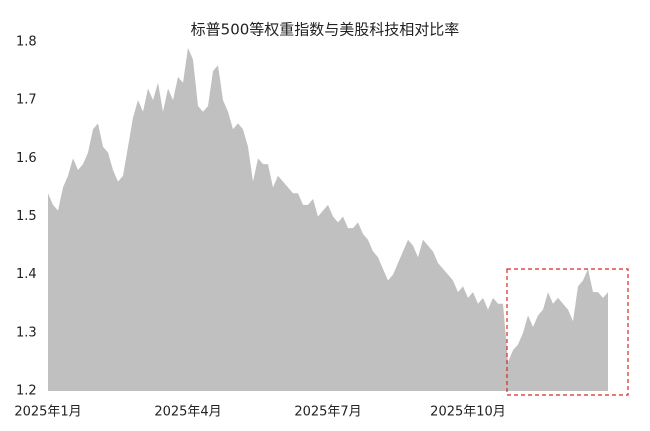 The width and height of the screenshot is (650, 431). Describe the element at coordinates (325, 30) in the screenshot. I see `chart-title: 标普500等权重指数与美股科技相对比率` at that location.